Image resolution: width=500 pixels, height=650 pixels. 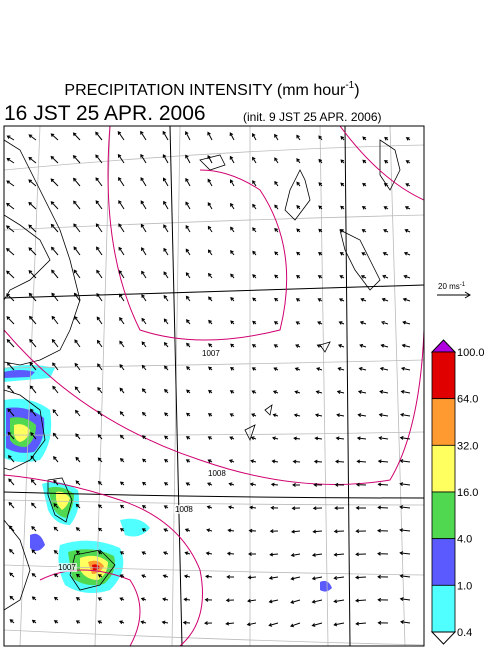 I want to click on title-end: ), so click(x=356, y=90).